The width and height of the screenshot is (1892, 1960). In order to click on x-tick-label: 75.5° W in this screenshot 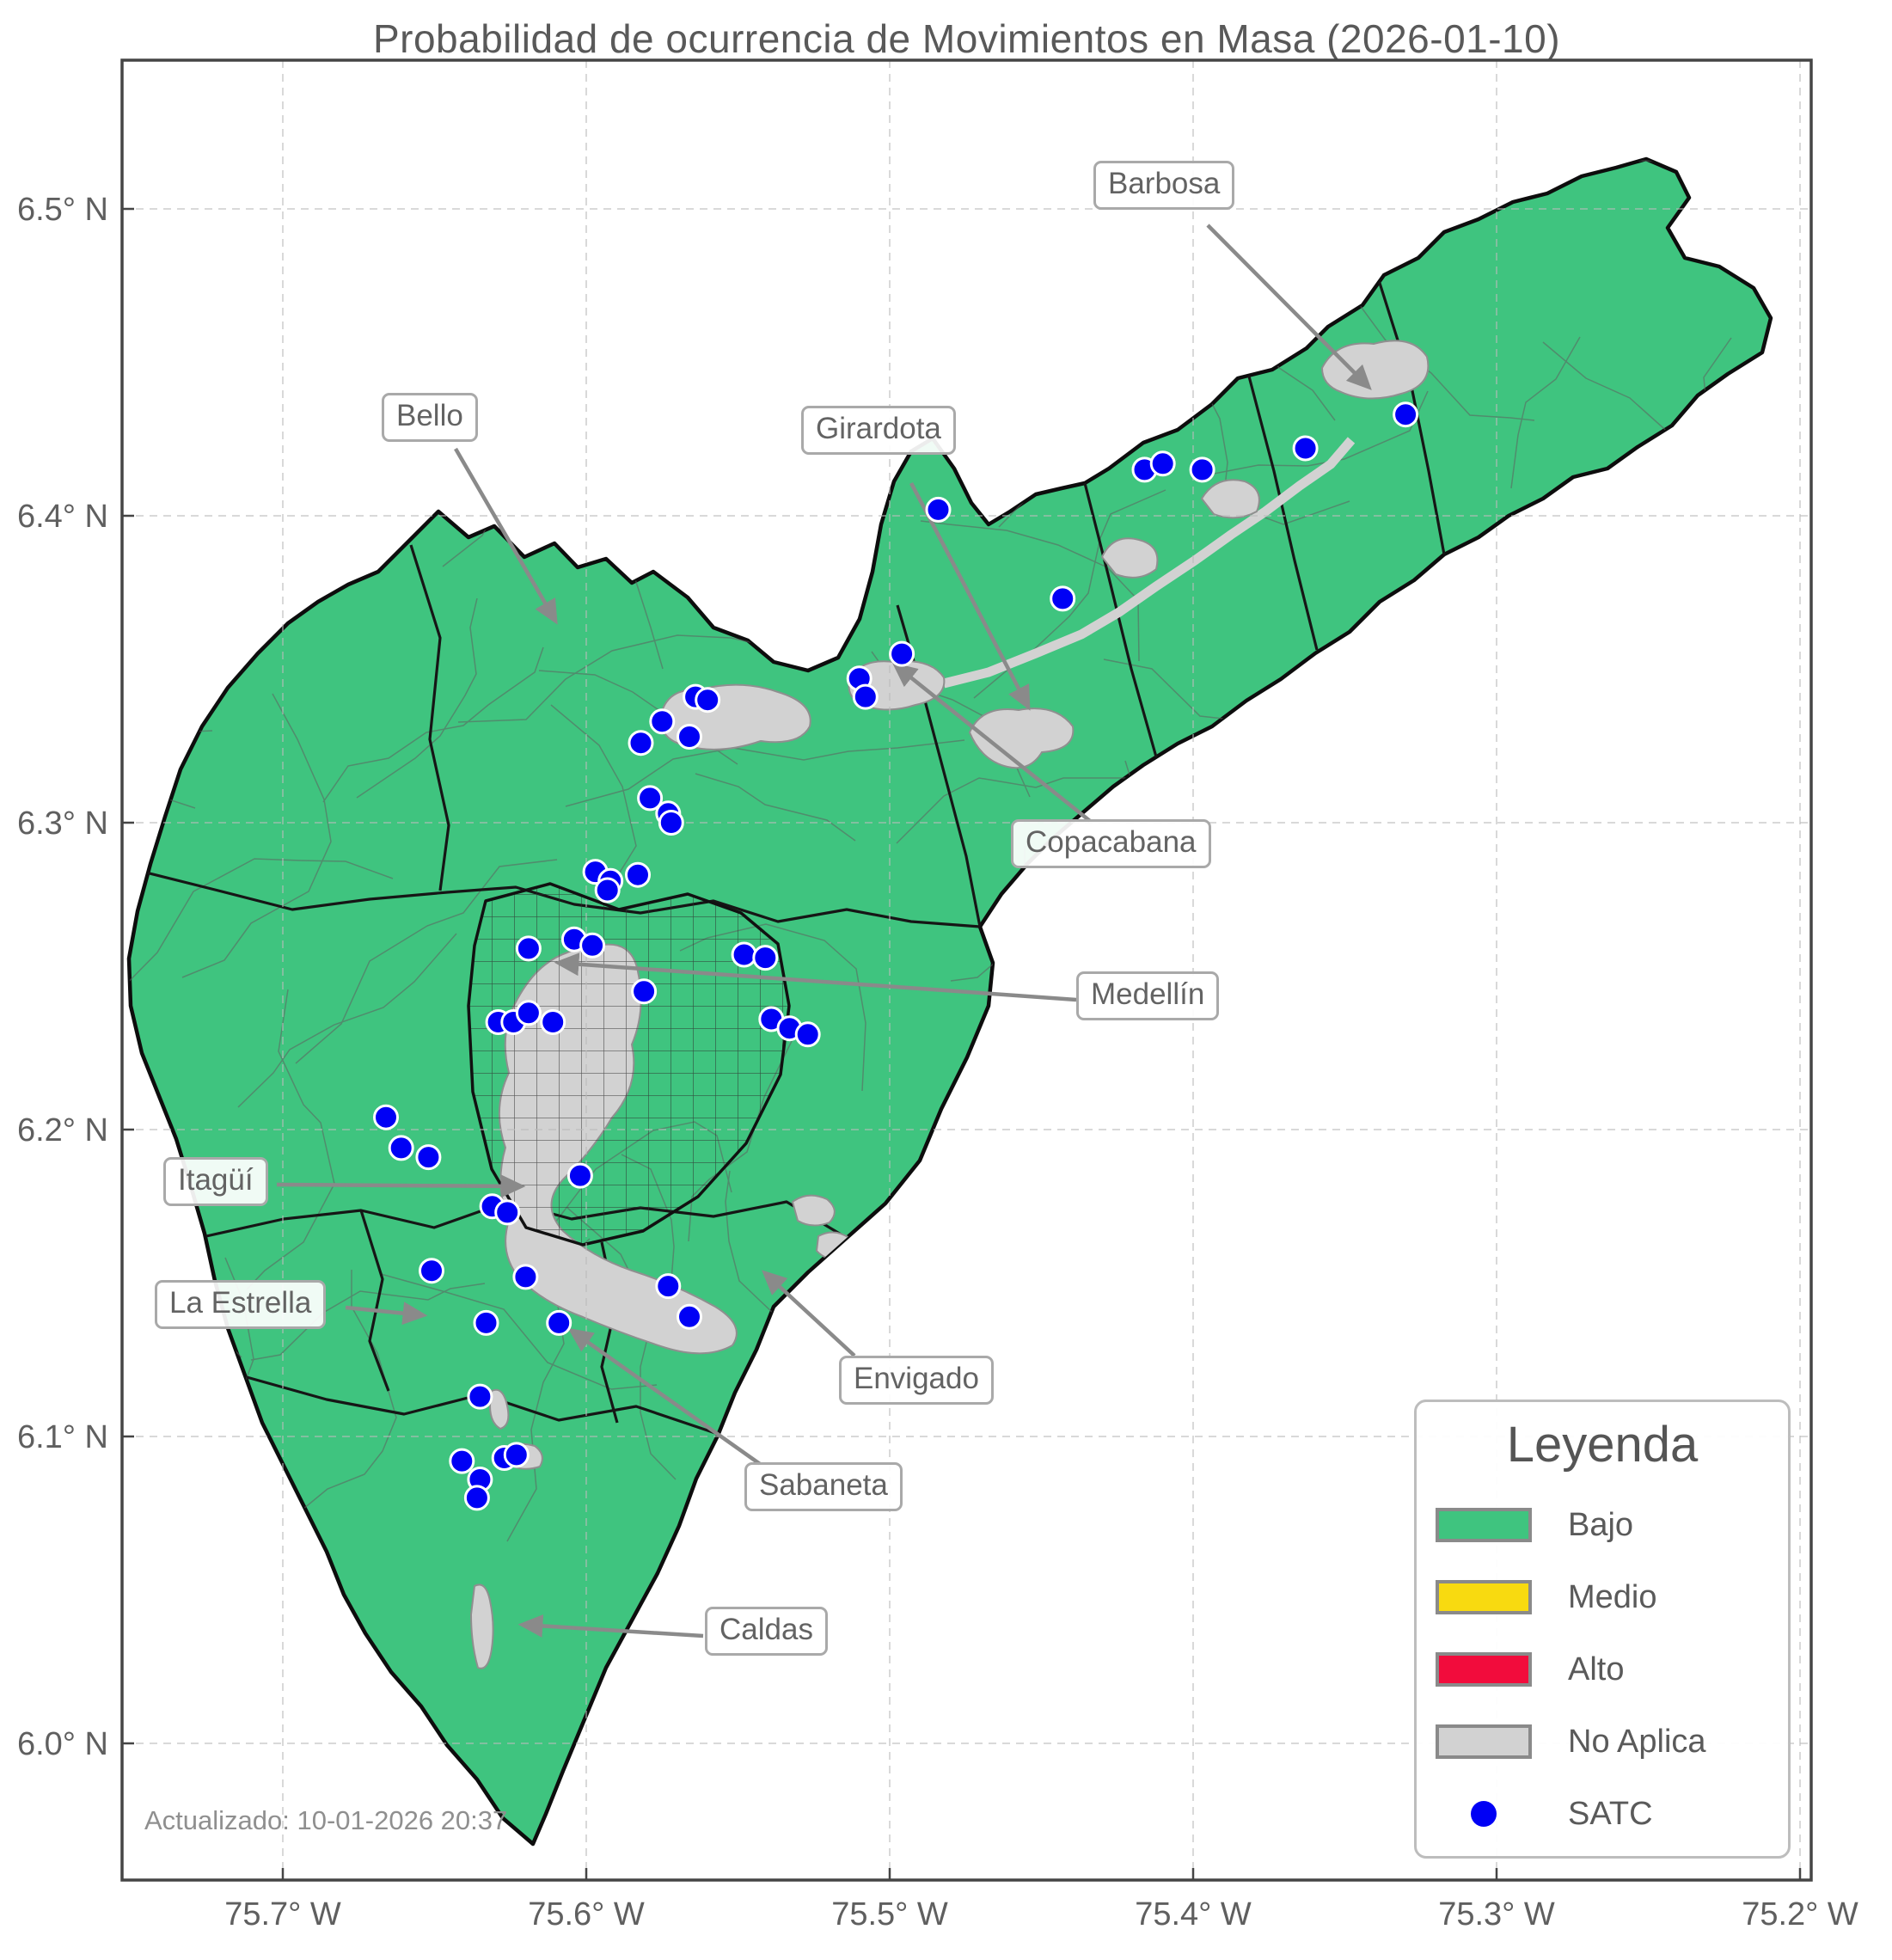, I will do `click(889, 1914)`.